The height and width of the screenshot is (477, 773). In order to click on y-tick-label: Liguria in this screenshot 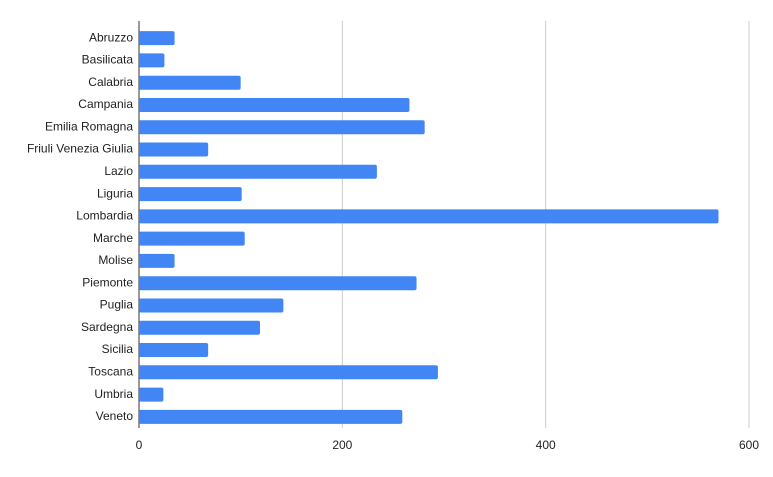, I will do `click(115, 193)`.